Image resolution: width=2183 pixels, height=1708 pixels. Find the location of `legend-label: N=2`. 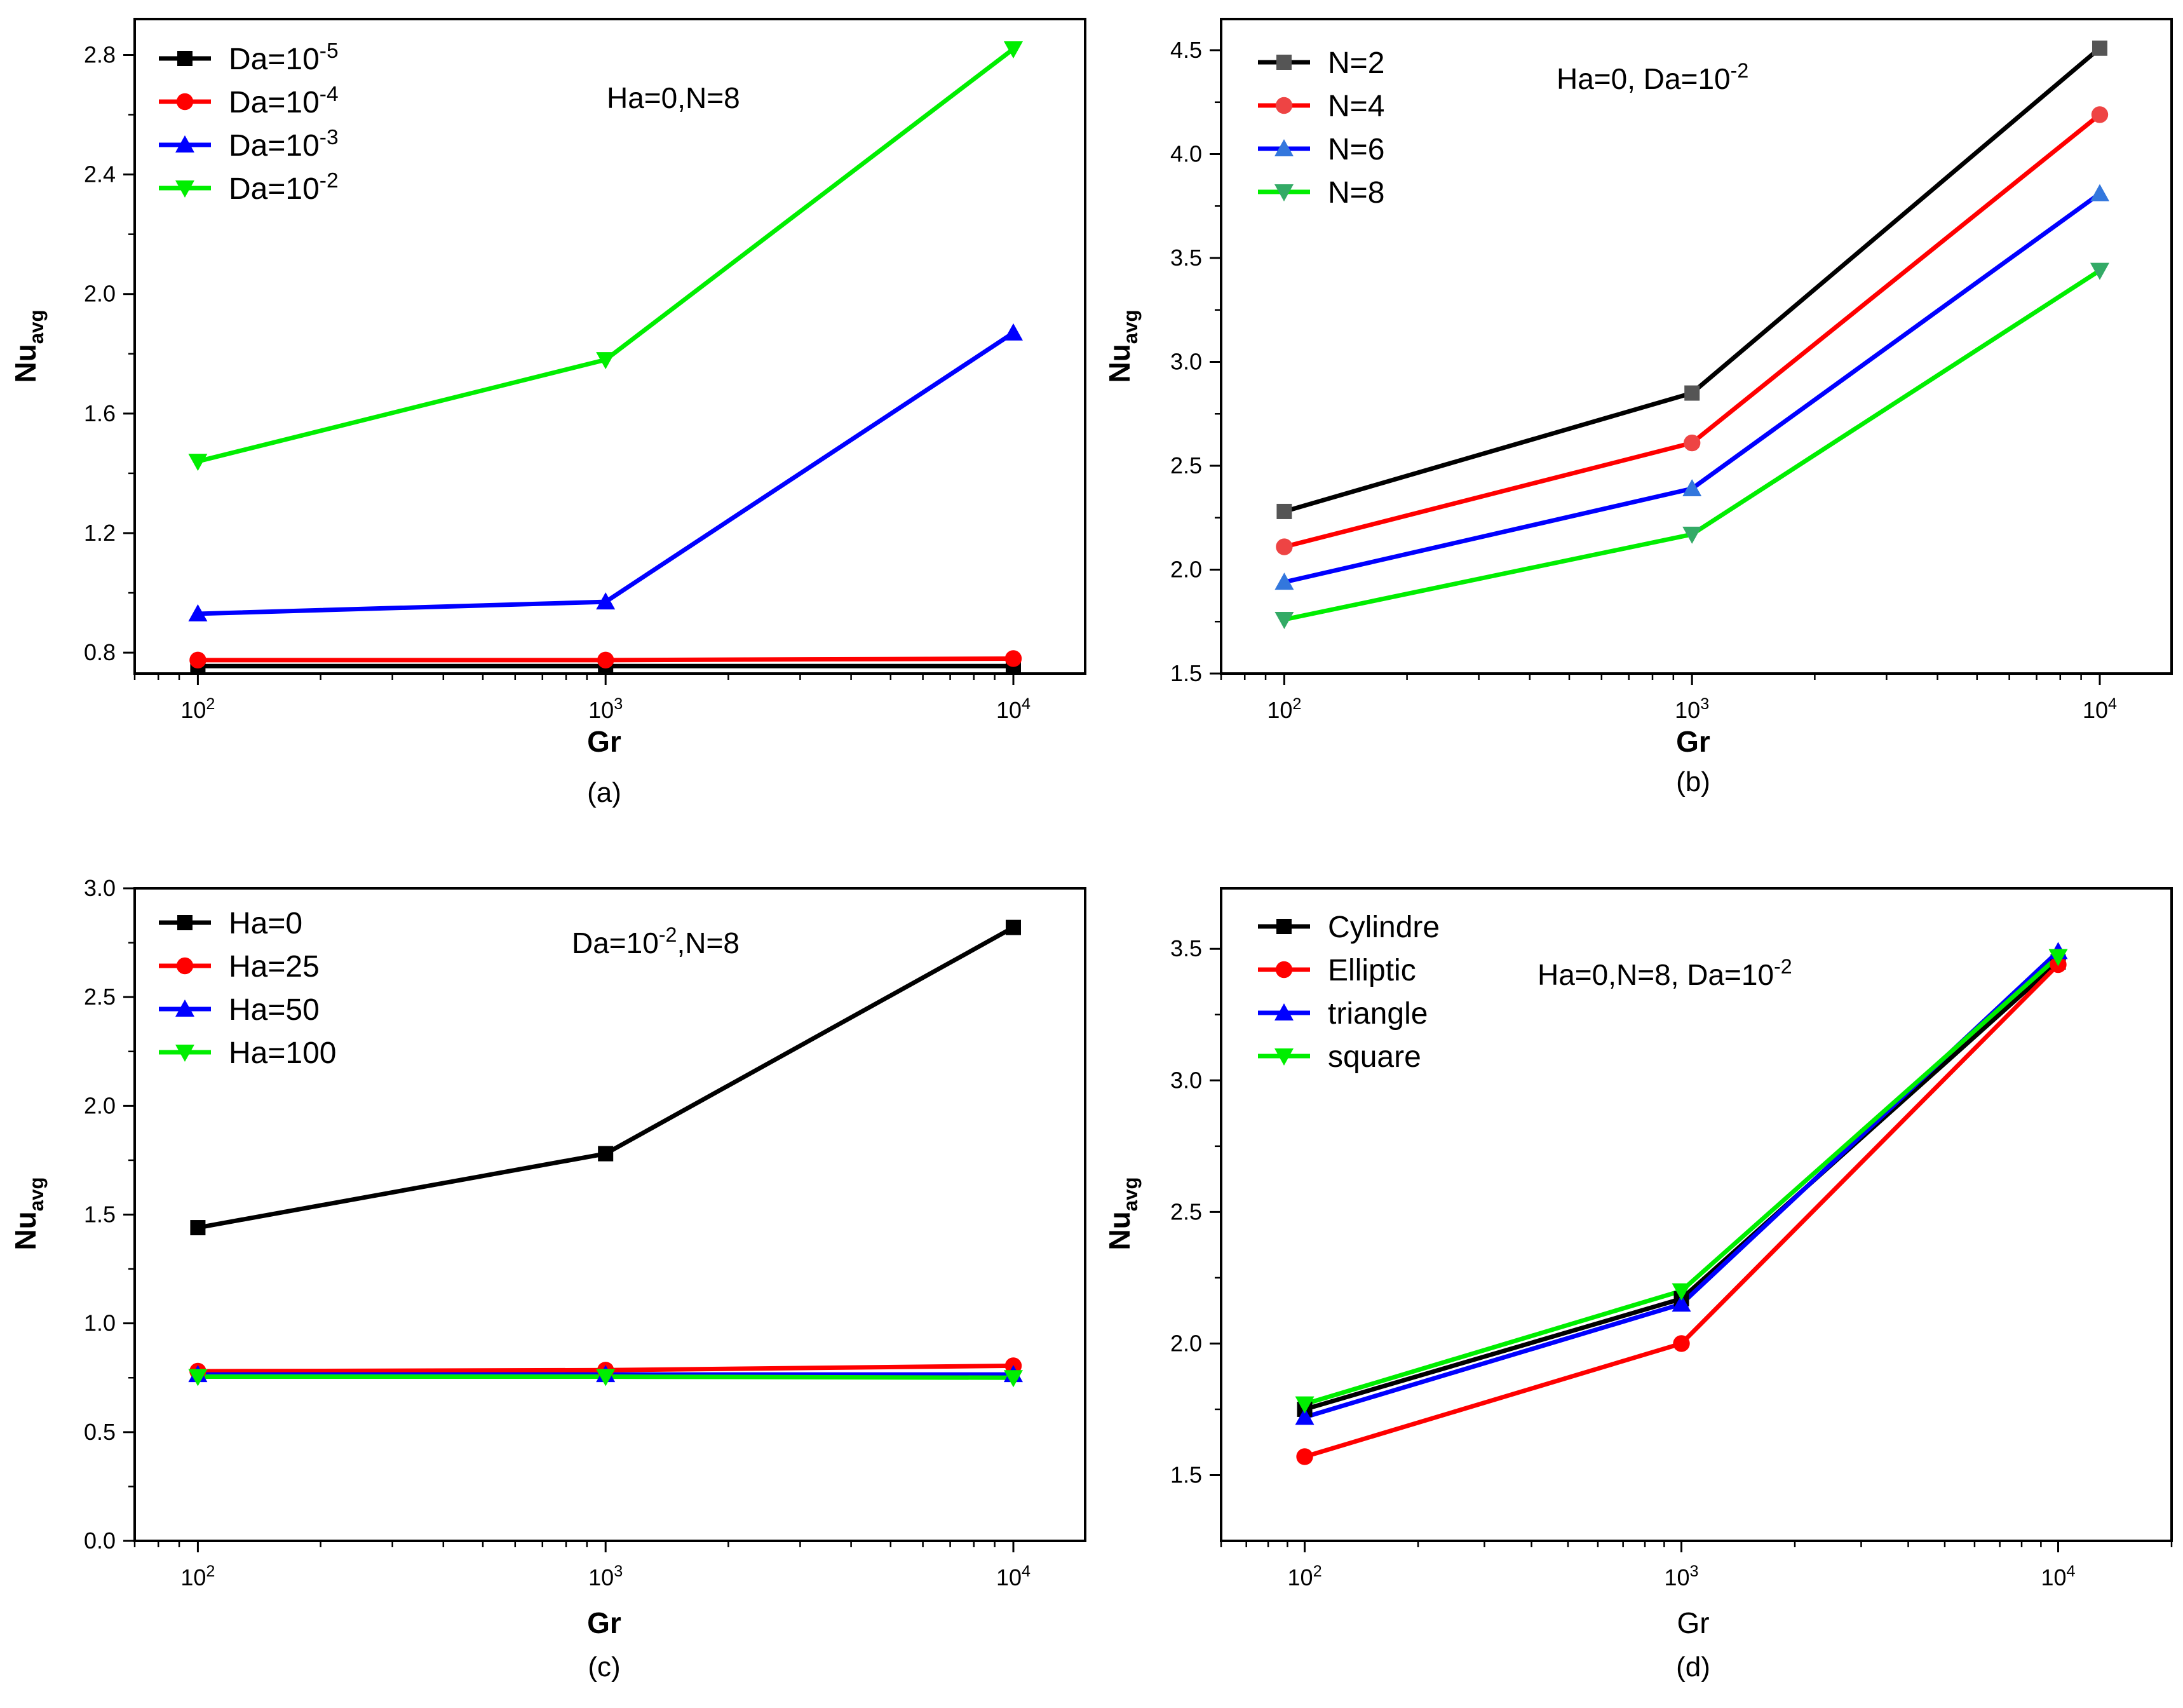

legend-label: N=2 is located at coordinates (1356, 63).